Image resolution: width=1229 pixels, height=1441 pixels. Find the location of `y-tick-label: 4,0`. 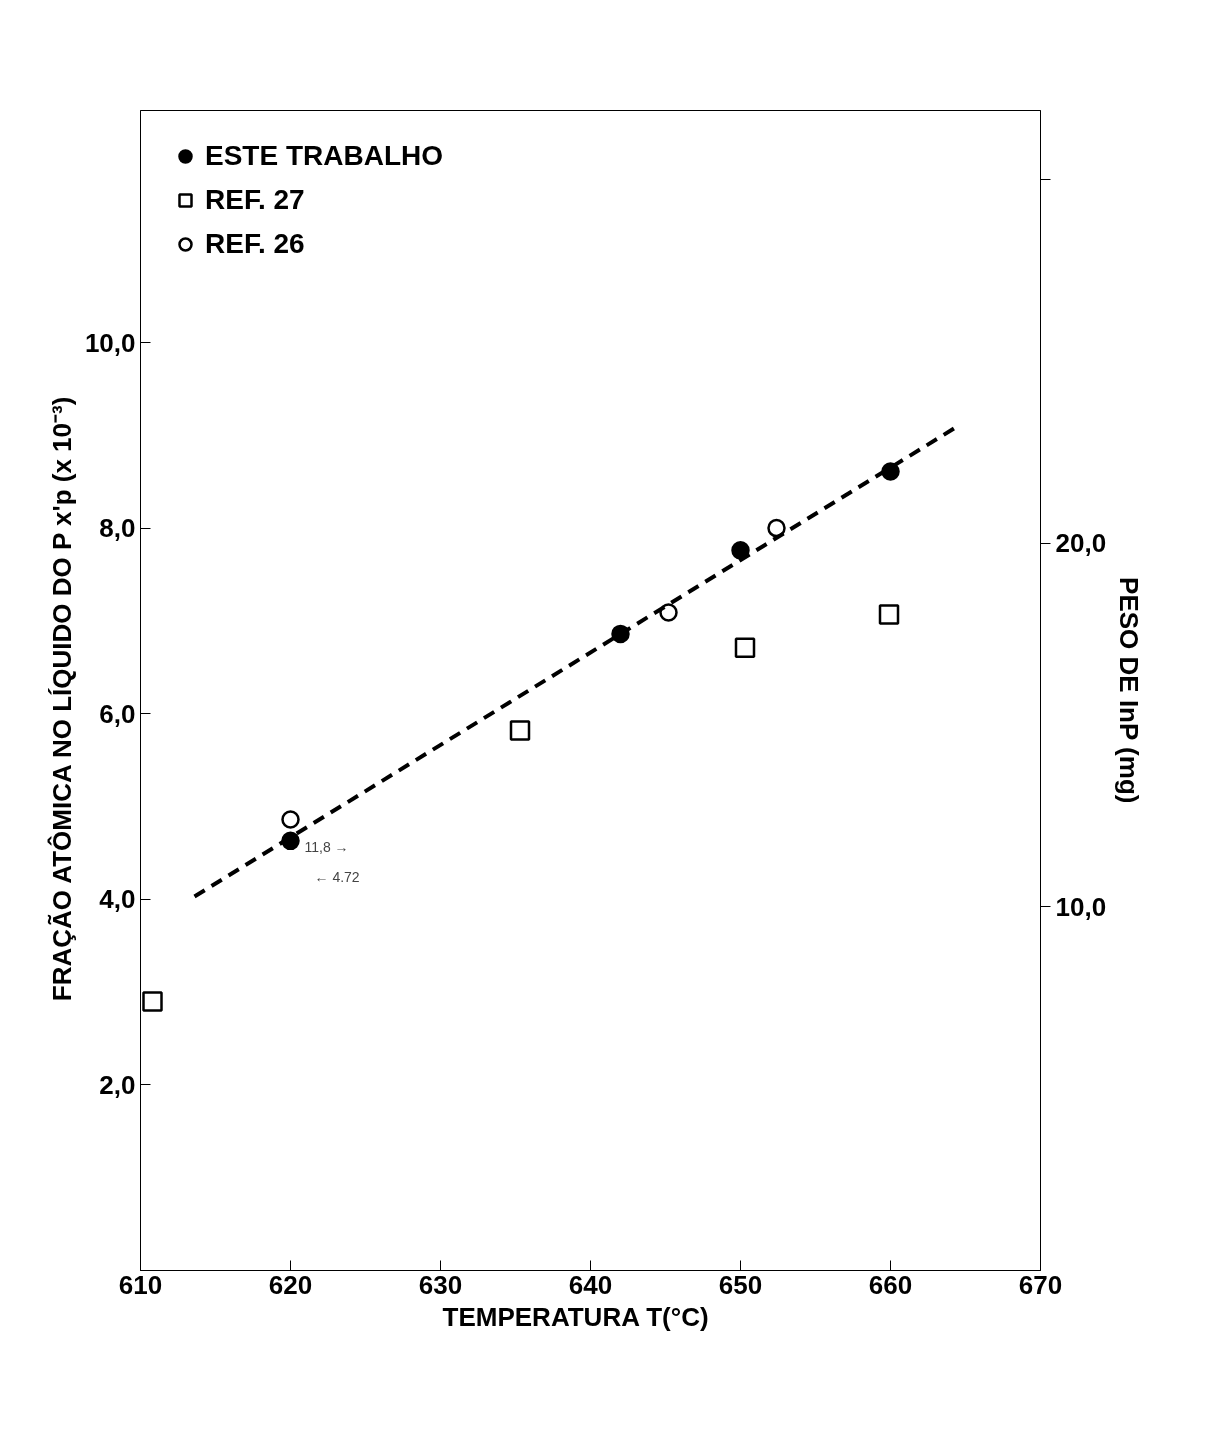

y-tick-label: 4,0 is located at coordinates (117, 899).